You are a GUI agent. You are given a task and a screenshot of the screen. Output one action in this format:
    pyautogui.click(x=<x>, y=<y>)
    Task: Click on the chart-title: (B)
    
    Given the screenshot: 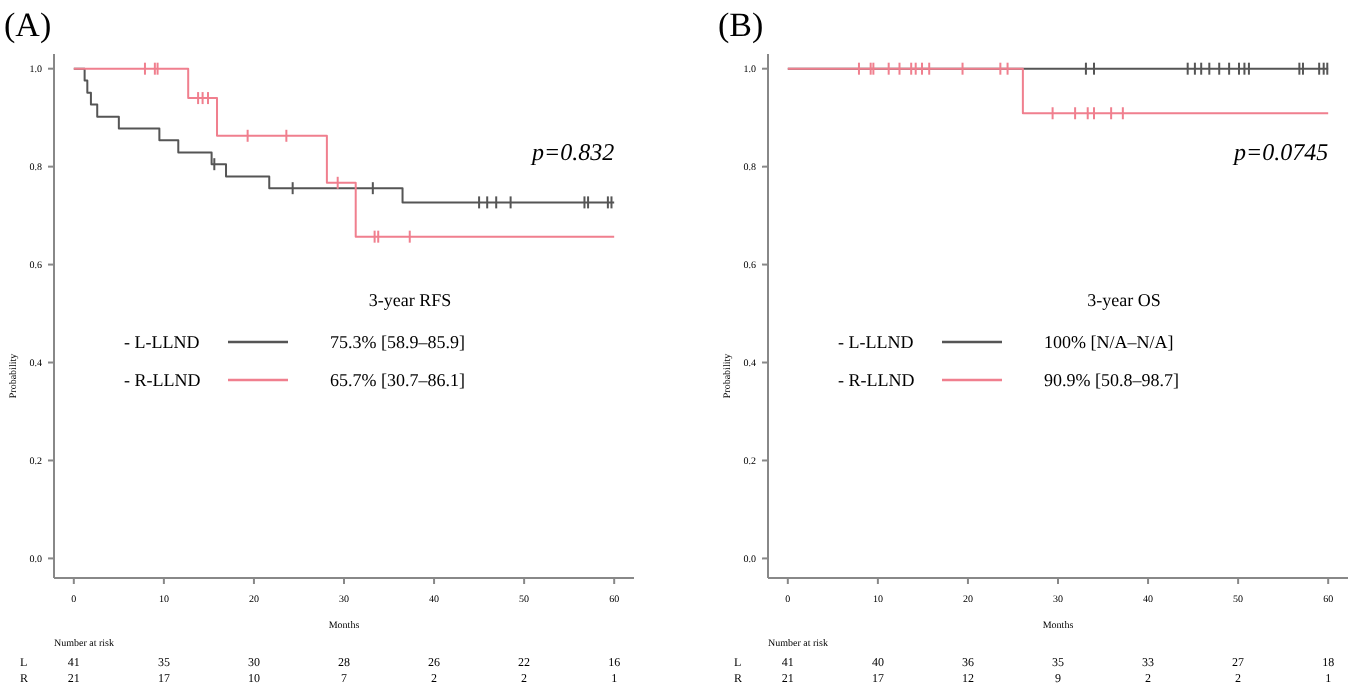 What is the action you would take?
    pyautogui.click(x=741, y=25)
    